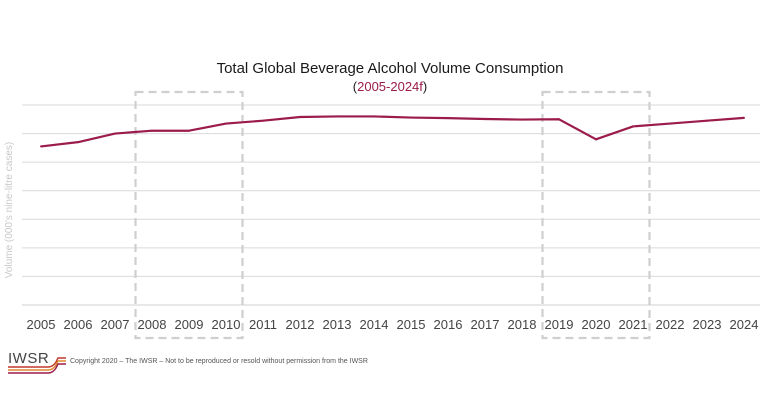 The height and width of the screenshot is (410, 770). I want to click on highlight-box-2008-2010, so click(189, 215).